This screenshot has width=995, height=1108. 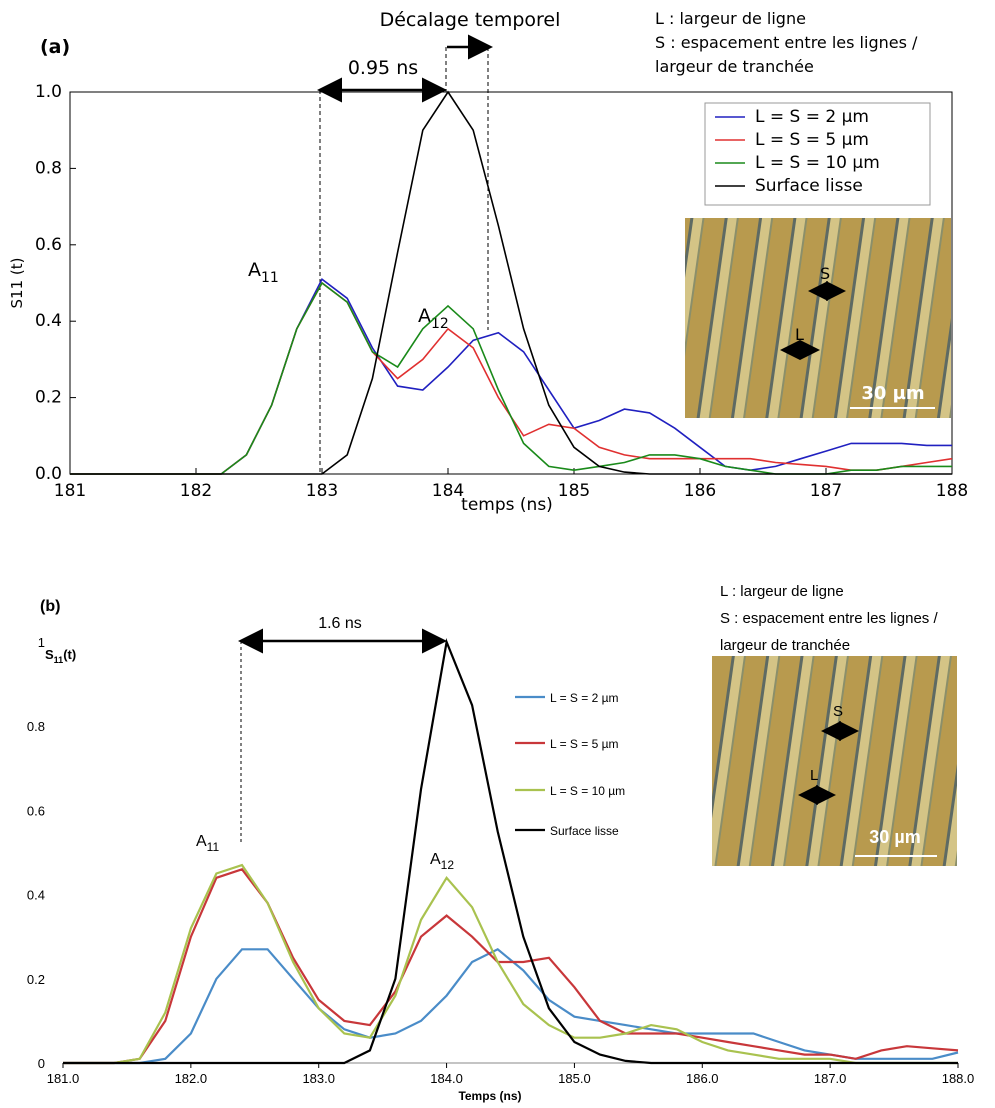 I want to click on x-tick-label: 185, so click(x=574, y=491).